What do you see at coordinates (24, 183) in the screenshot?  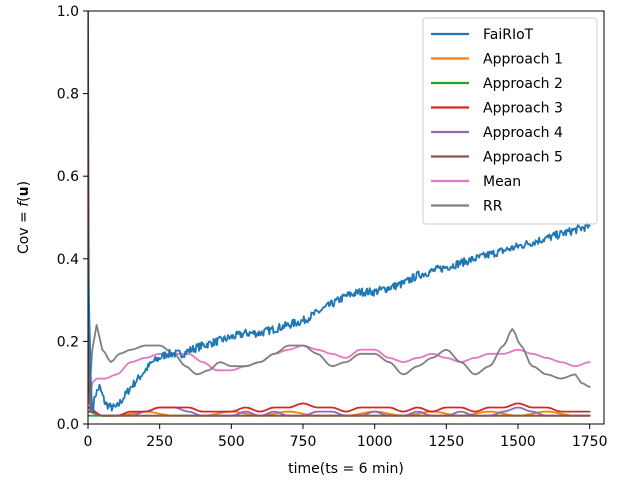 I see `y-axis-title-close: )` at bounding box center [24, 183].